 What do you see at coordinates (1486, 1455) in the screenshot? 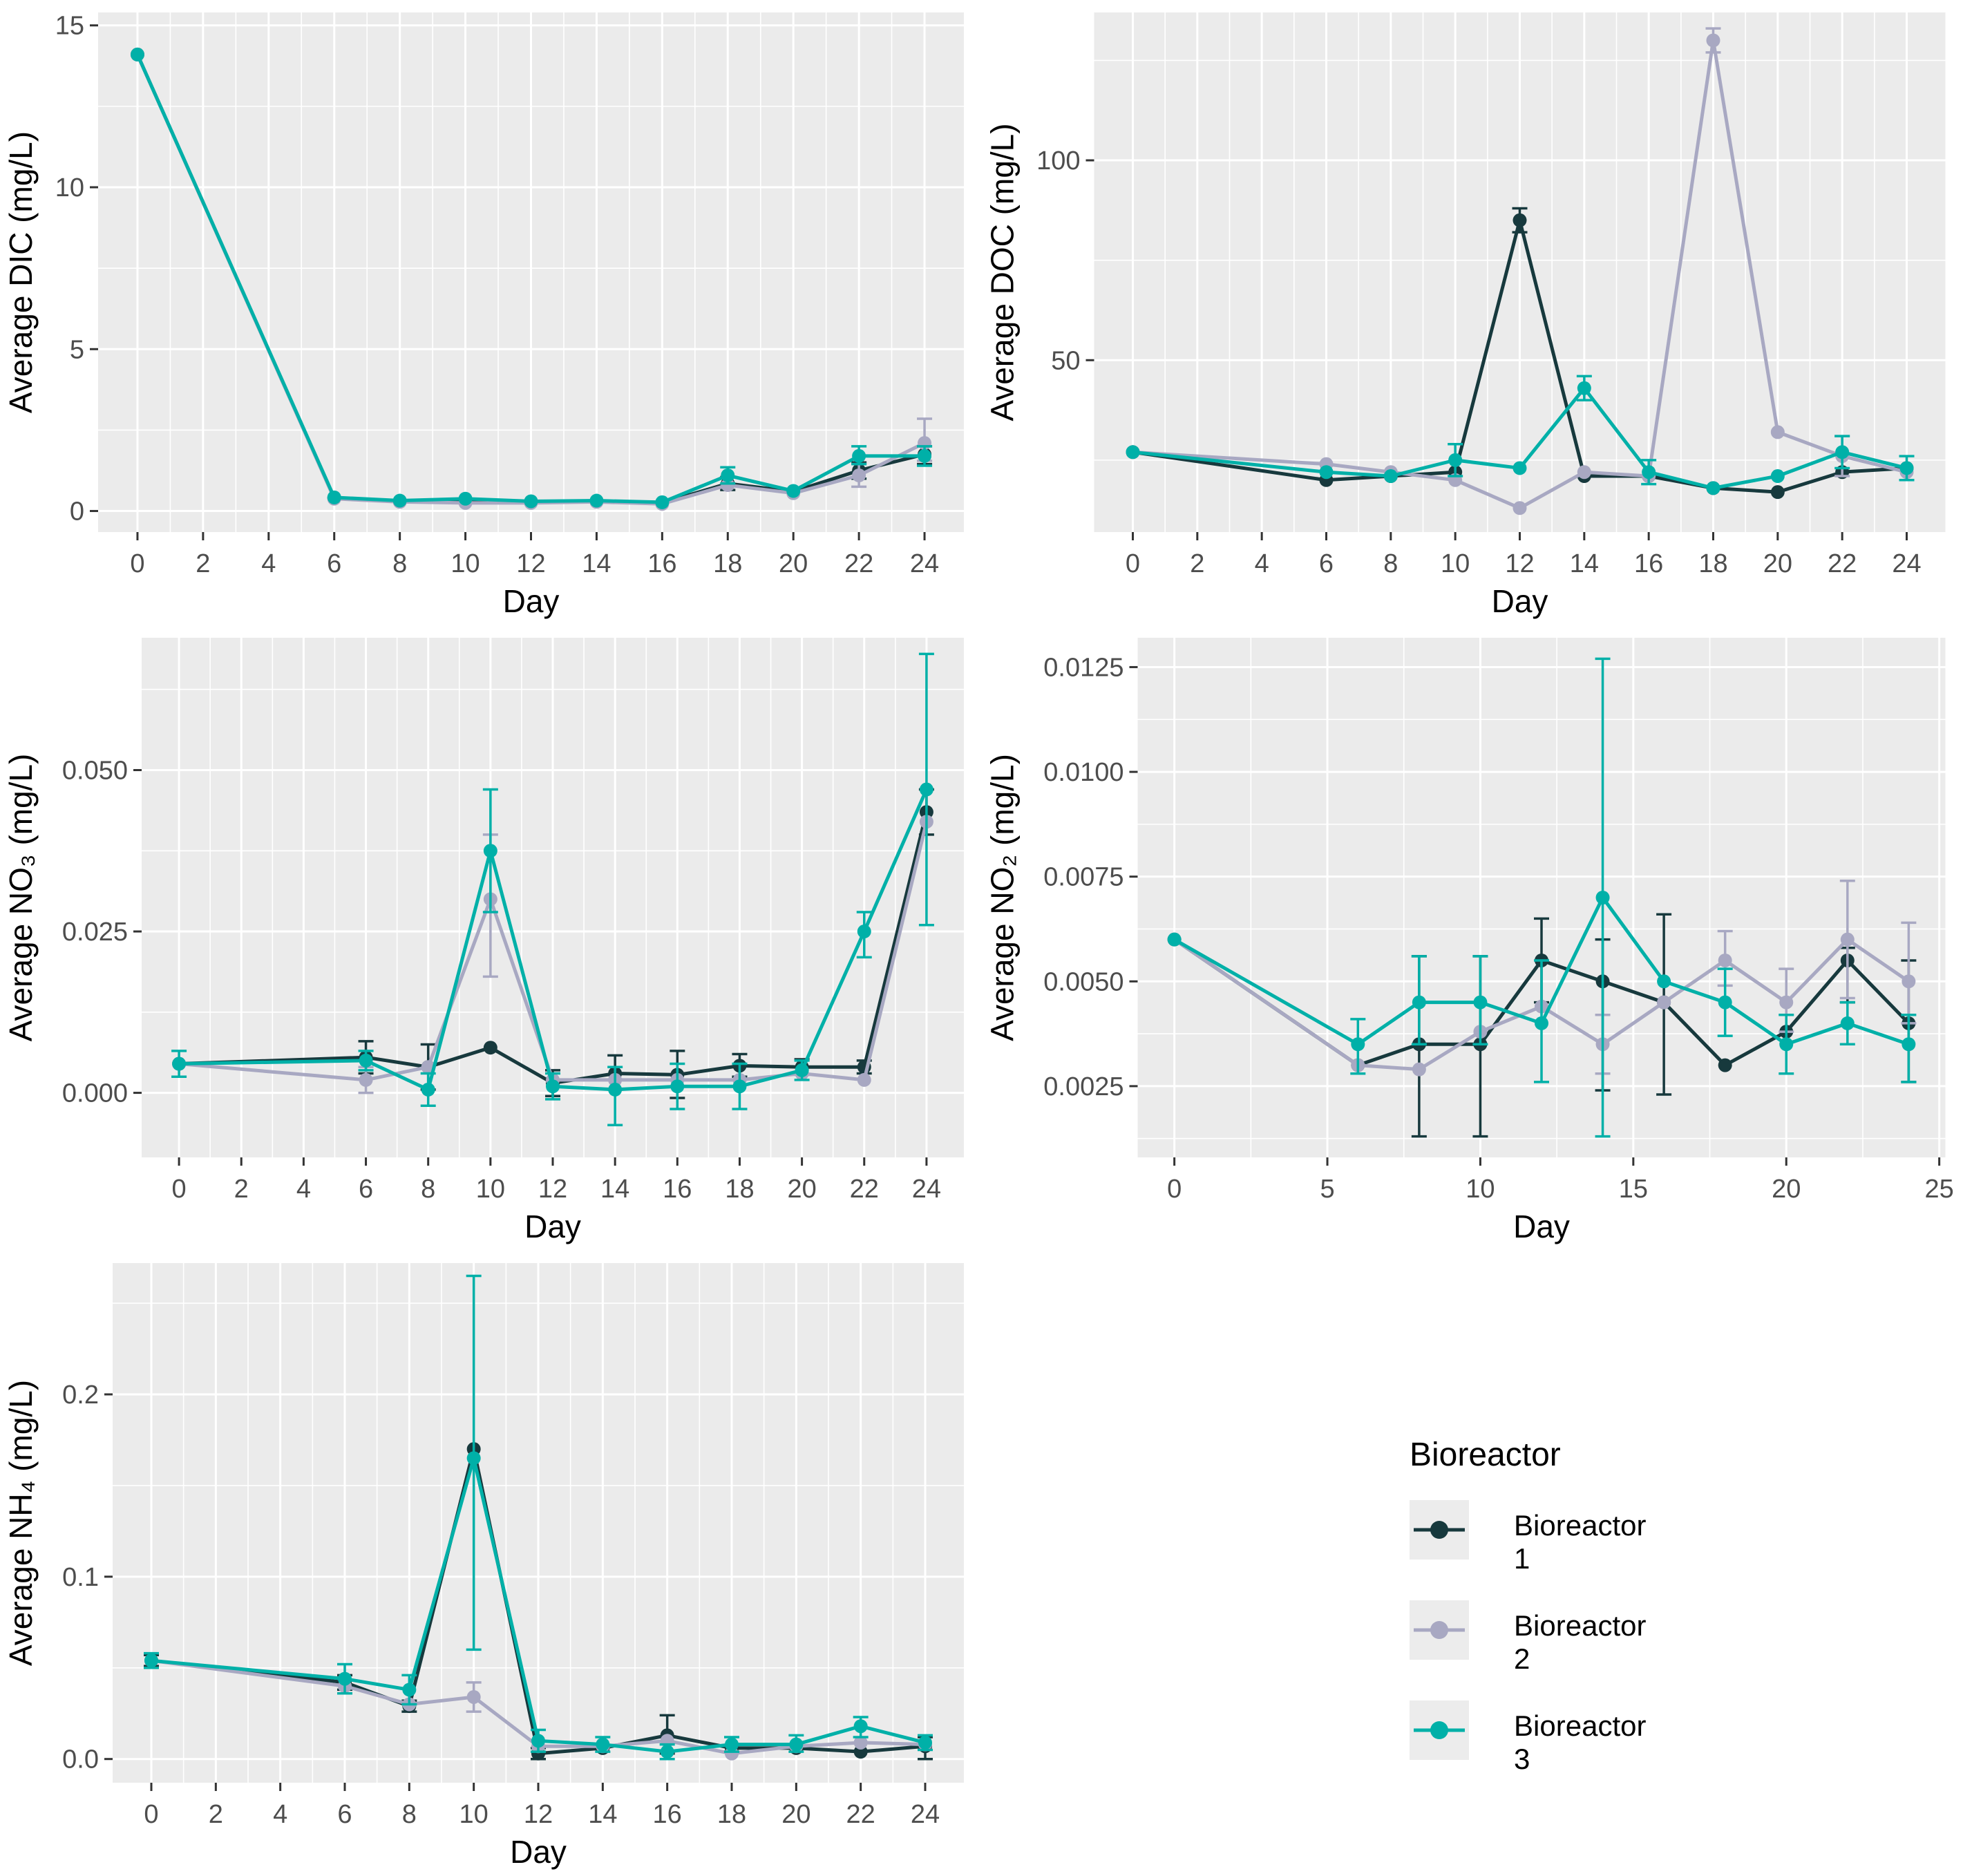
I see `legend-title: Bioreactor` at bounding box center [1486, 1455].